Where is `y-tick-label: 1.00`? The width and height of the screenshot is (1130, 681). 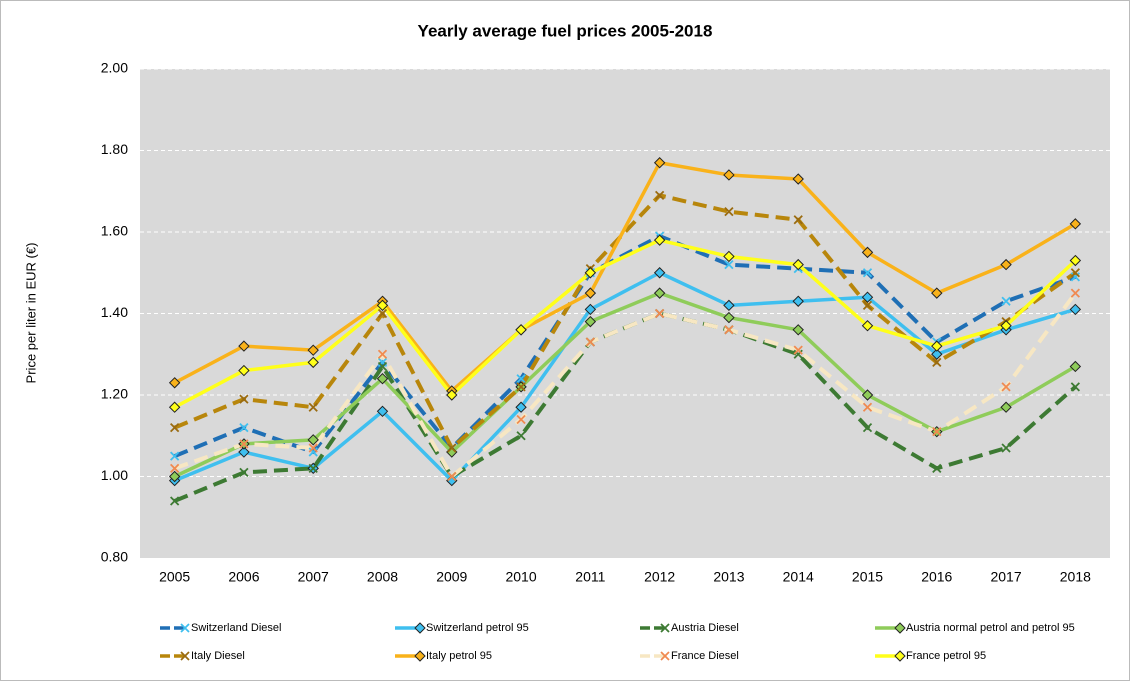
y-tick-label: 1.00 is located at coordinates (114, 475).